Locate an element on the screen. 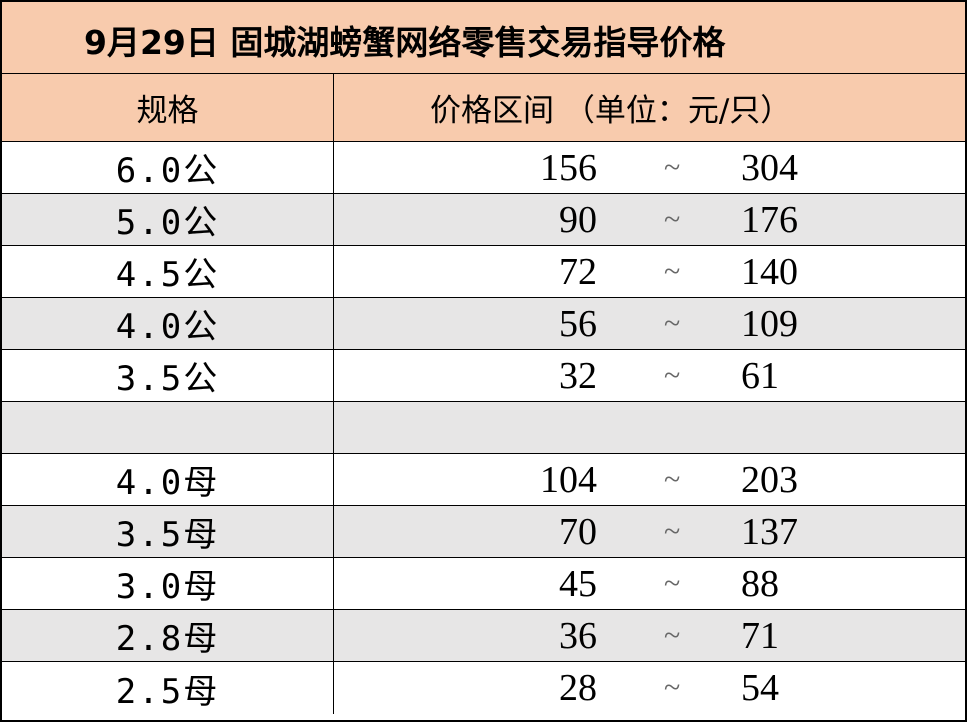 The image size is (967, 722). table-row: 5.0公 90 ~176 is located at coordinates (483, 220).